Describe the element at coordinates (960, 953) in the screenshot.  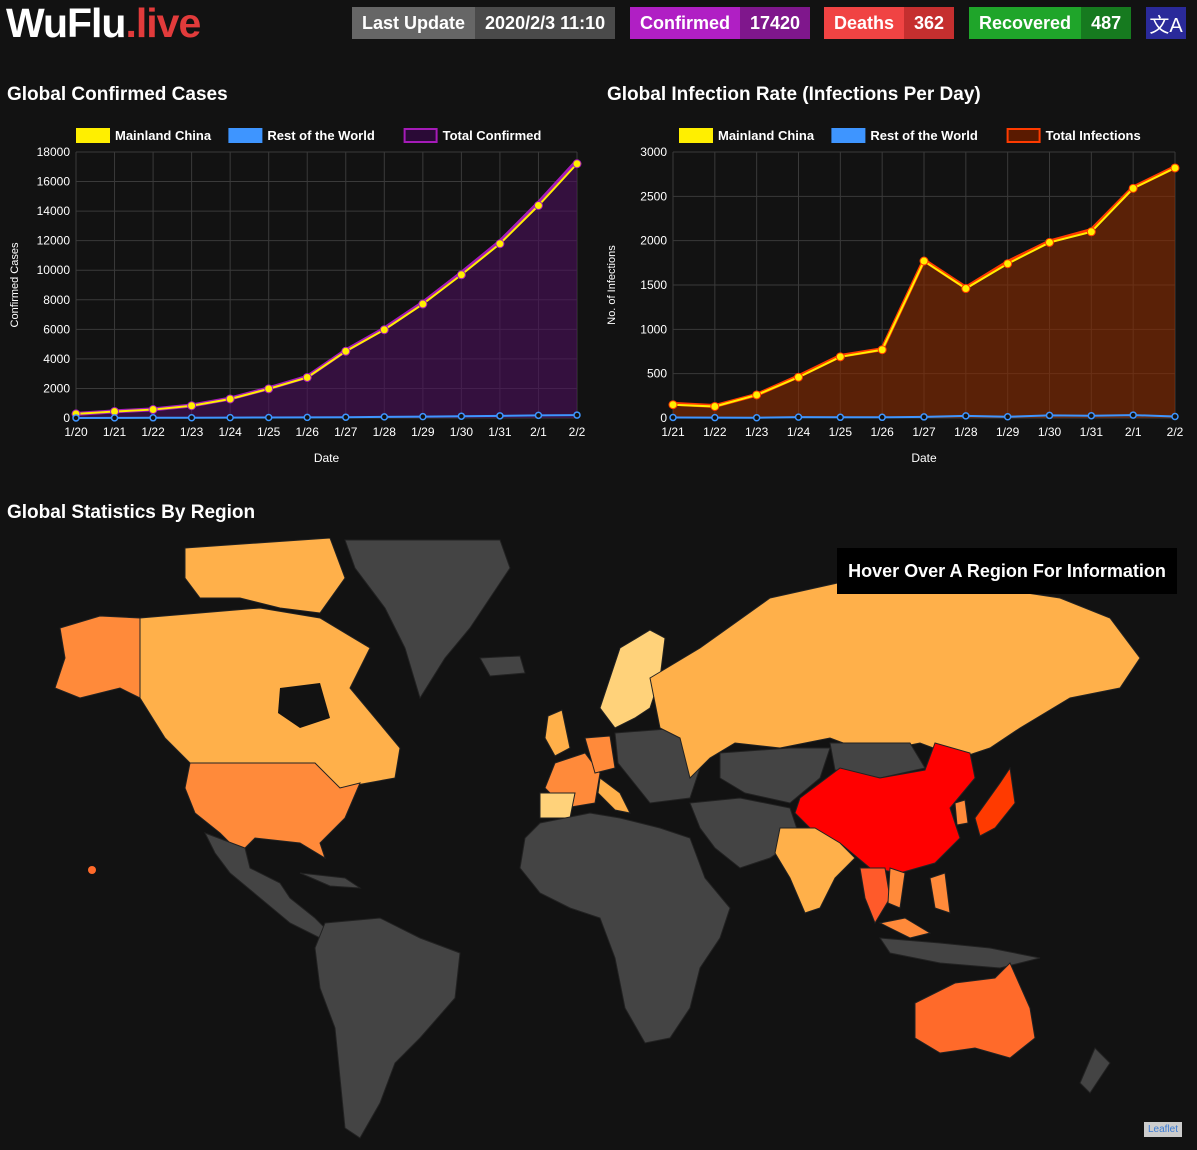
I see `region-indonesia` at that location.